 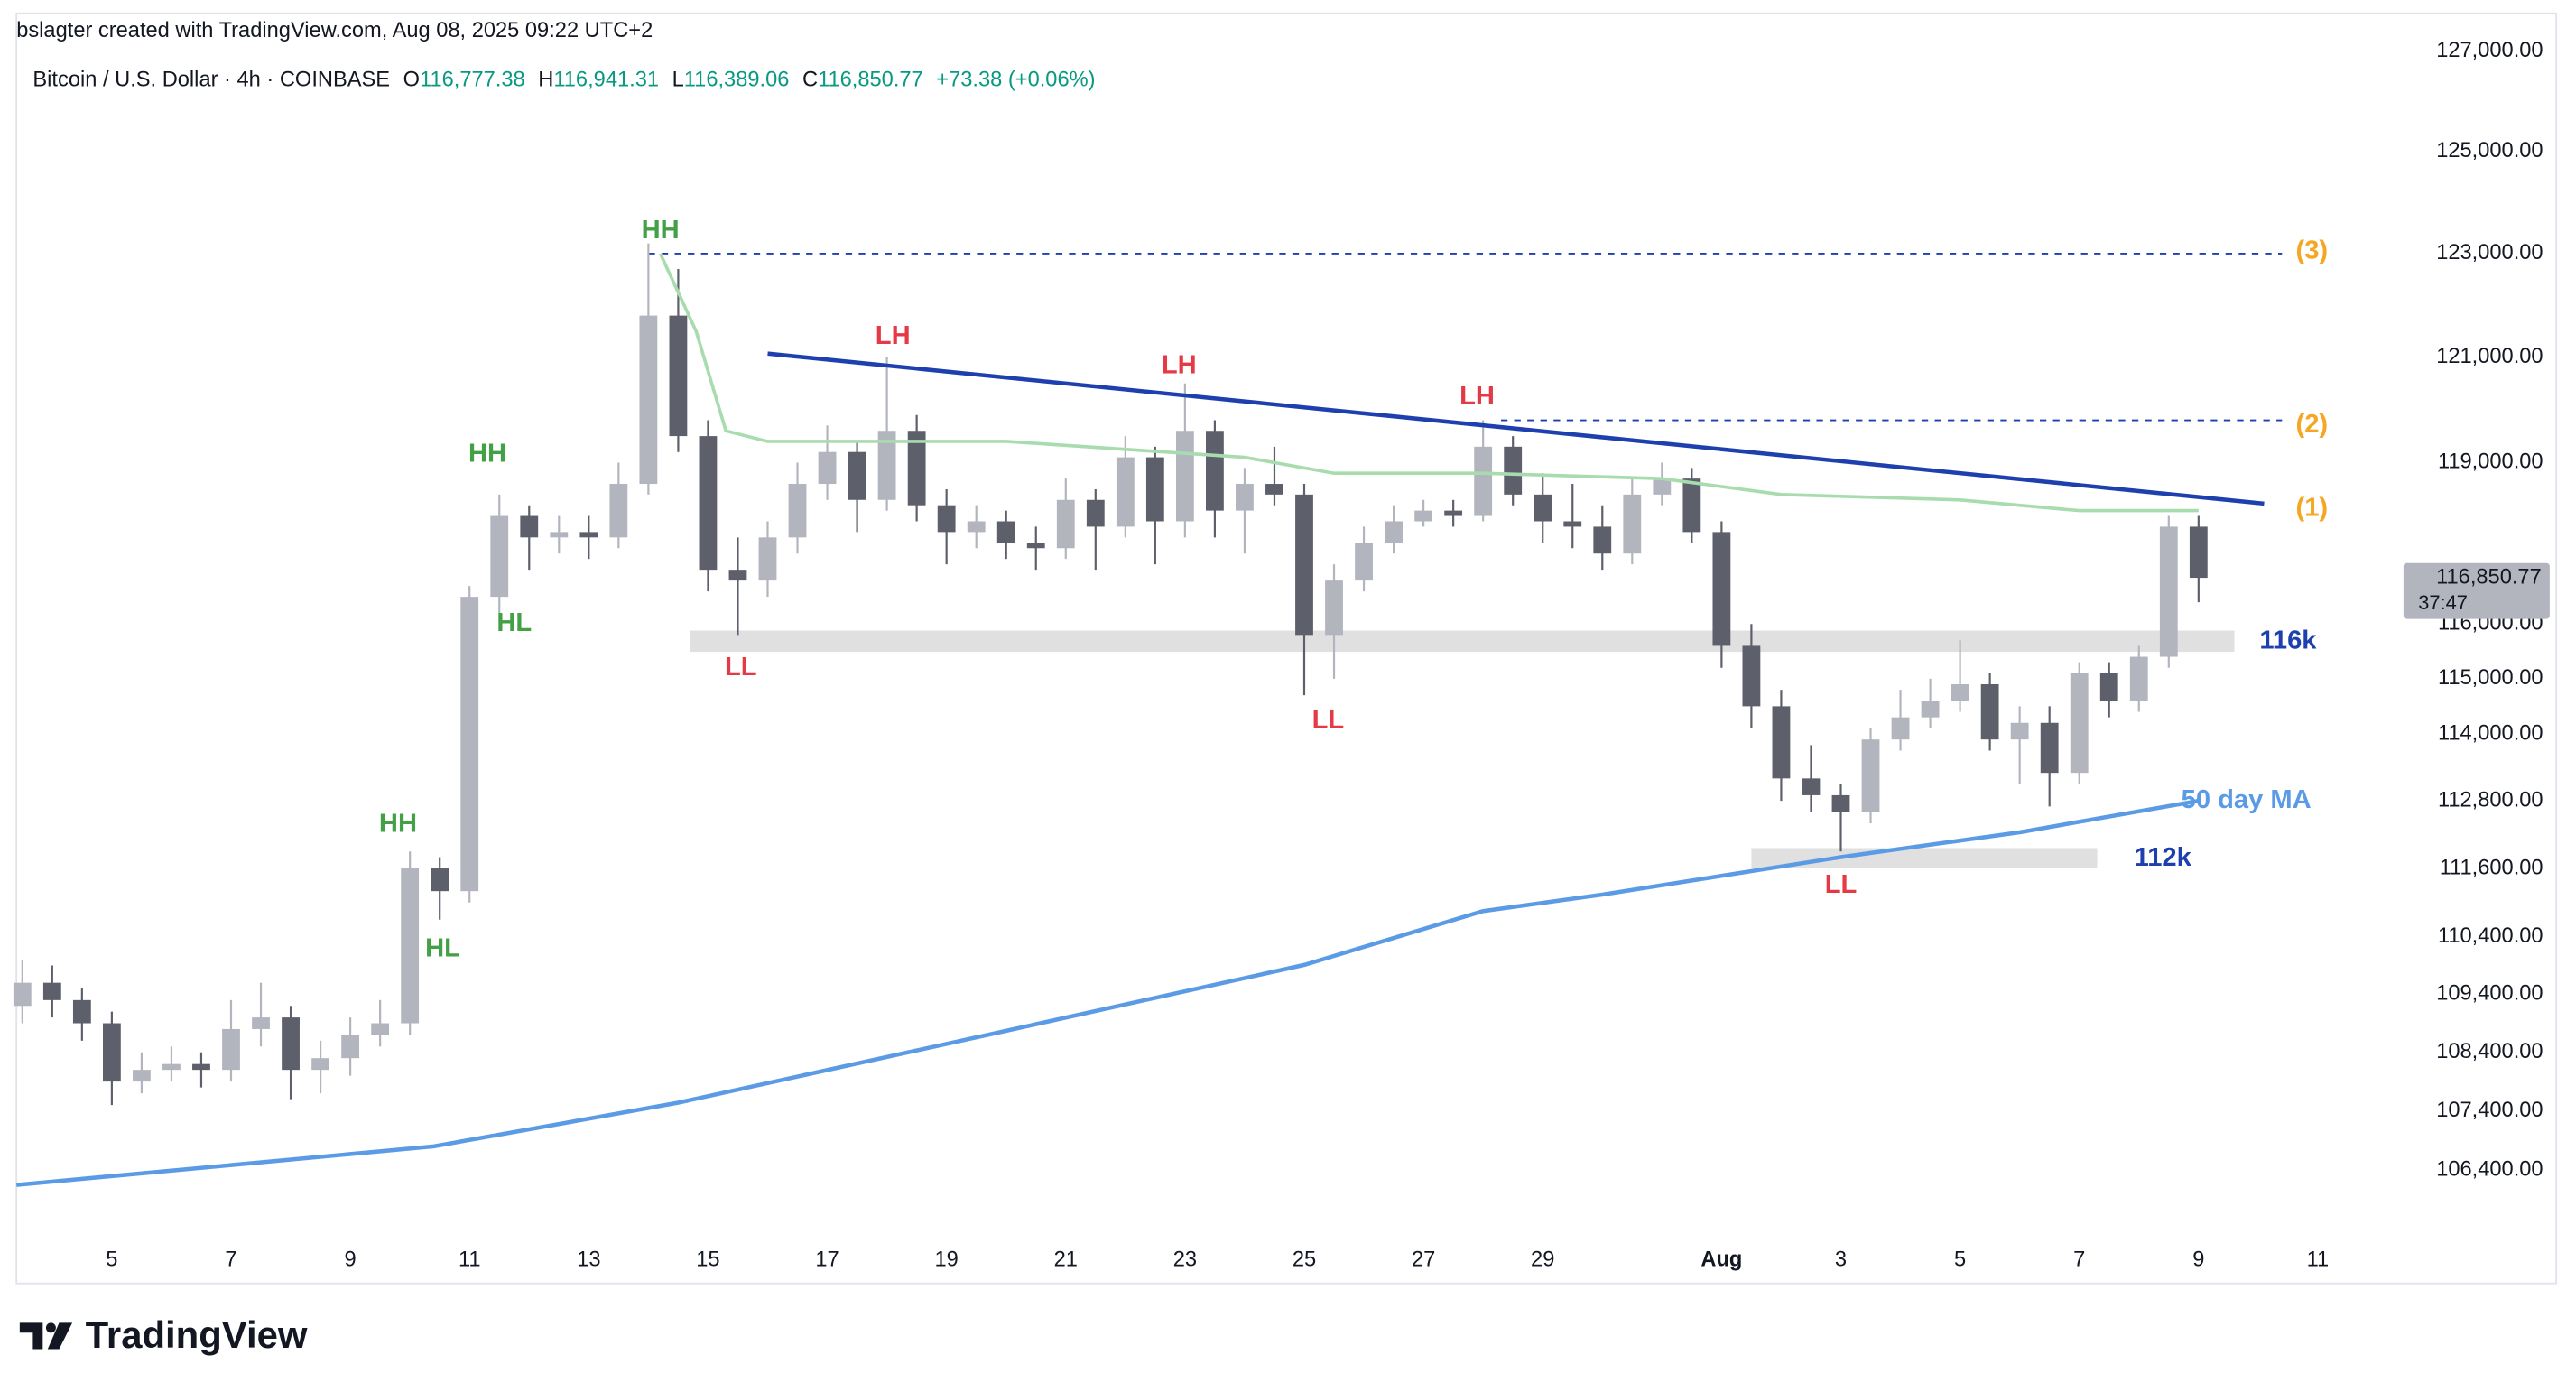 I want to click on x-tick-label: Aug, so click(x=1721, y=1259).